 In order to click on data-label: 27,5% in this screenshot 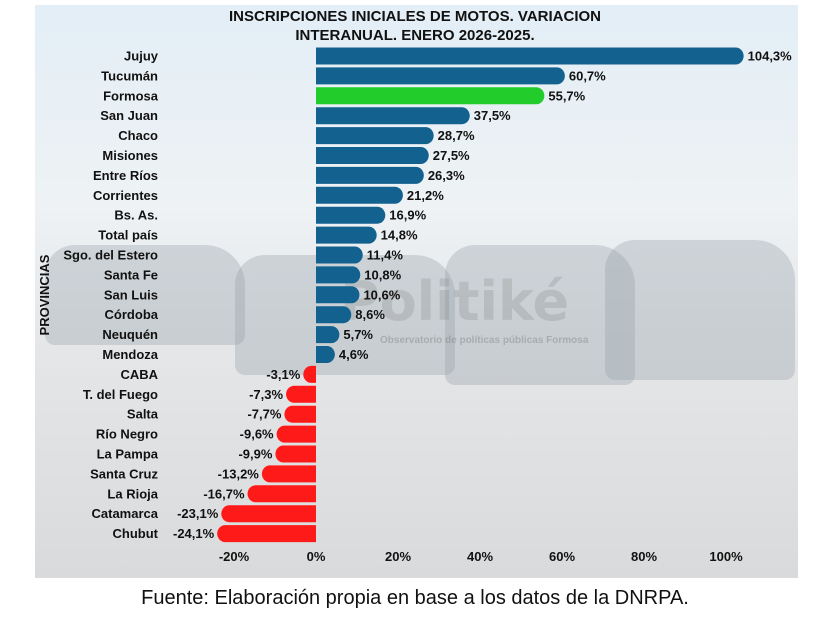, I will do `click(451, 155)`.